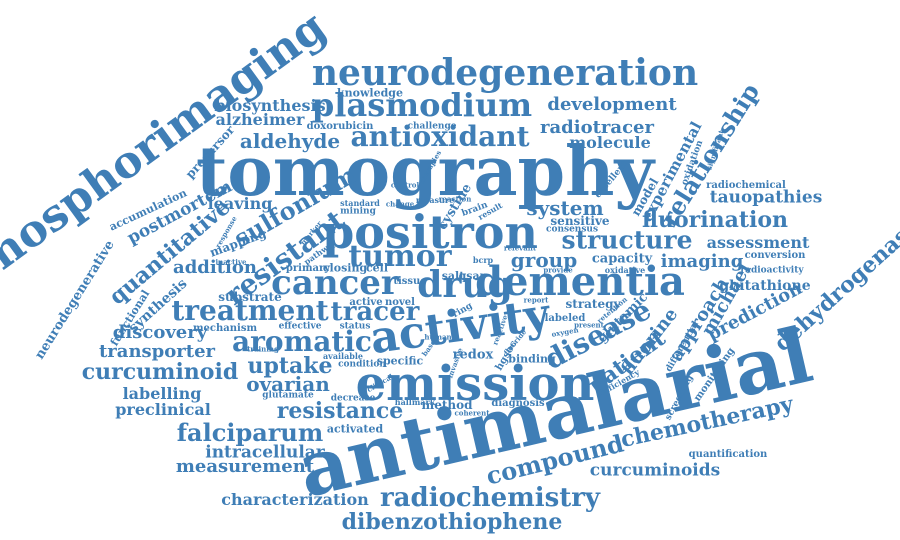 The height and width of the screenshot is (540, 900). Describe the element at coordinates (772, 270) in the screenshot. I see `word-radioactivity: radioactivity` at that location.